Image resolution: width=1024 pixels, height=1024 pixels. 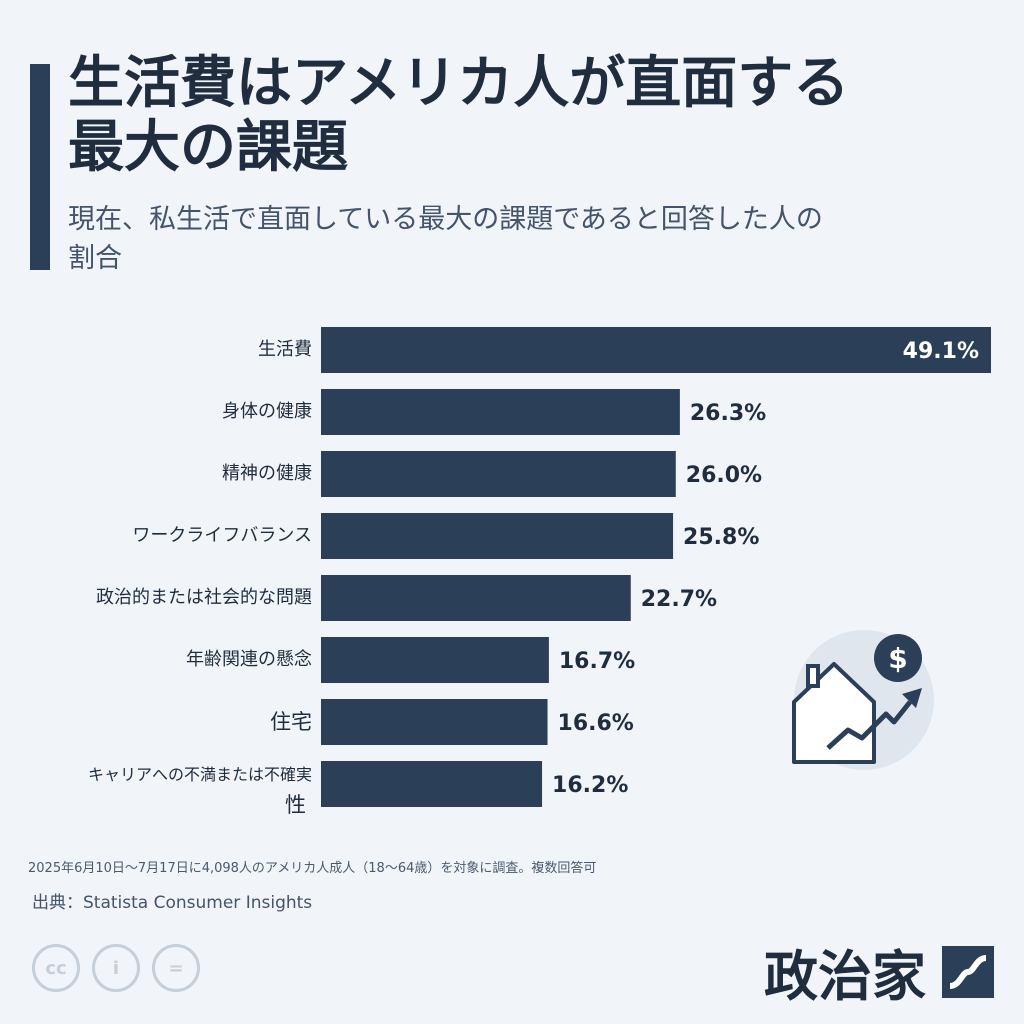 What do you see at coordinates (728, 413) in the screenshot?
I see `value-label: 26.3%` at bounding box center [728, 413].